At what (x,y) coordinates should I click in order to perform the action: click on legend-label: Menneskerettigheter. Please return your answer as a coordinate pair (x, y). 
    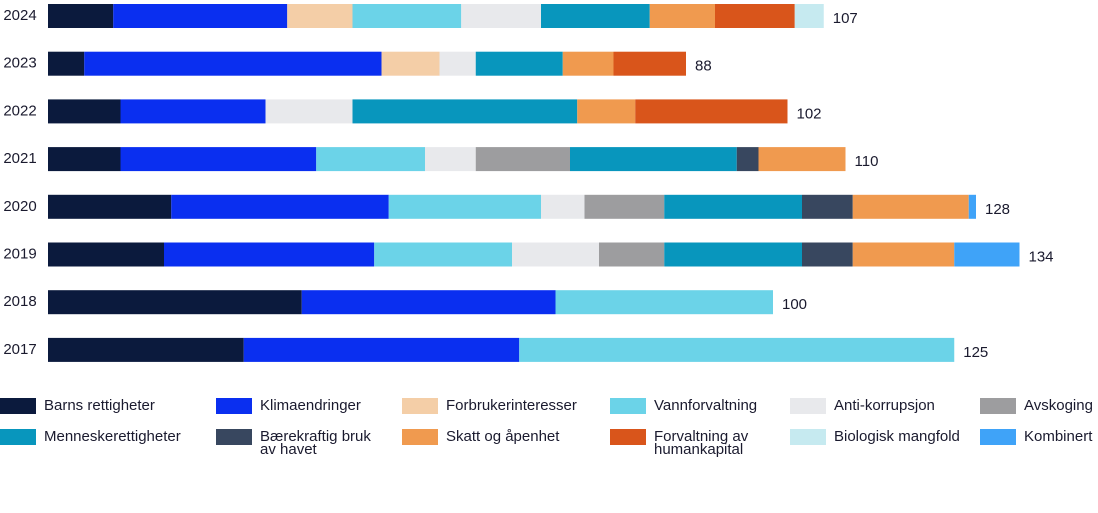
    Looking at the image, I should click on (112, 436).